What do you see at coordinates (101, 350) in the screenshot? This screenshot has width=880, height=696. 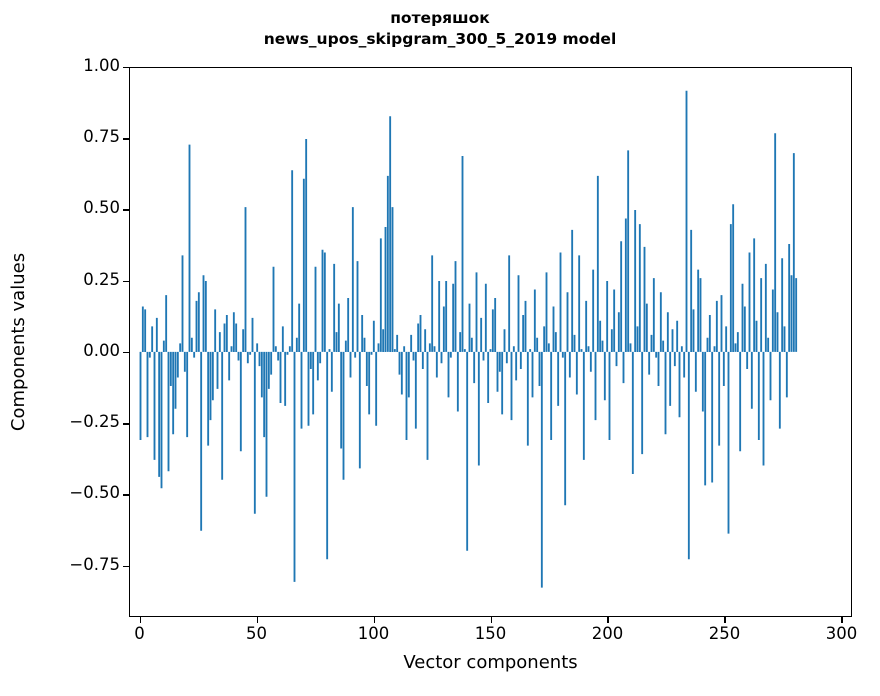 I see `y-tick-label: 0.00` at bounding box center [101, 350].